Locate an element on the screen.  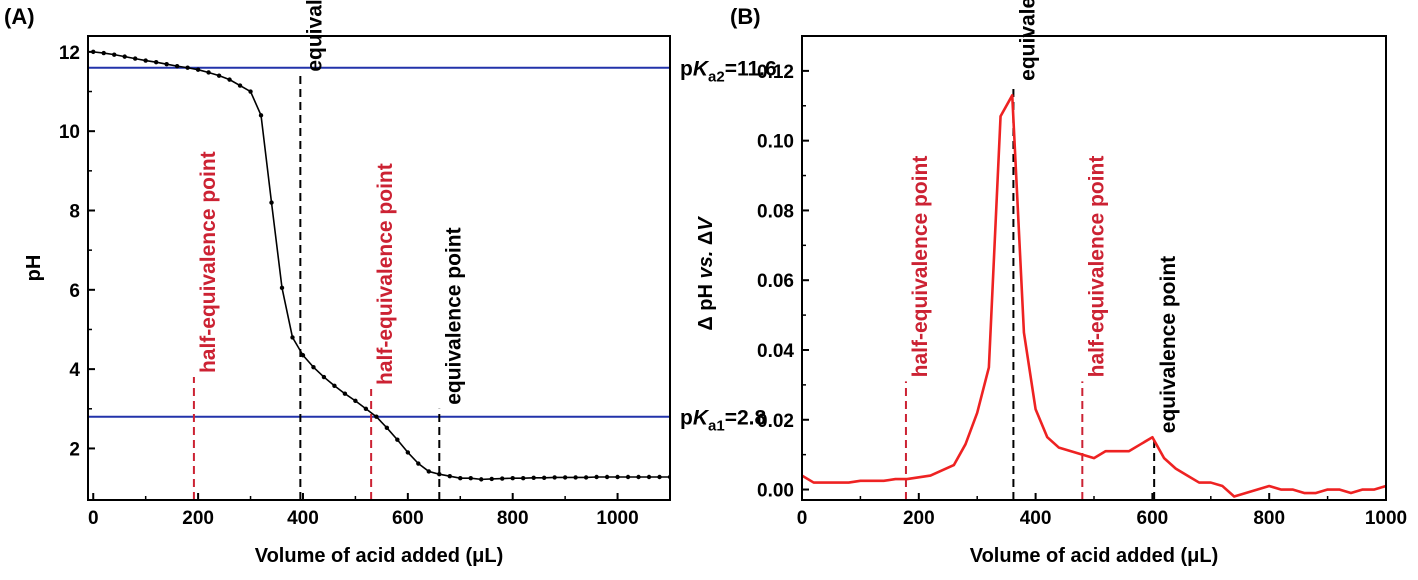
panel-a-ytick-label: 4 is located at coordinates (74, 370).